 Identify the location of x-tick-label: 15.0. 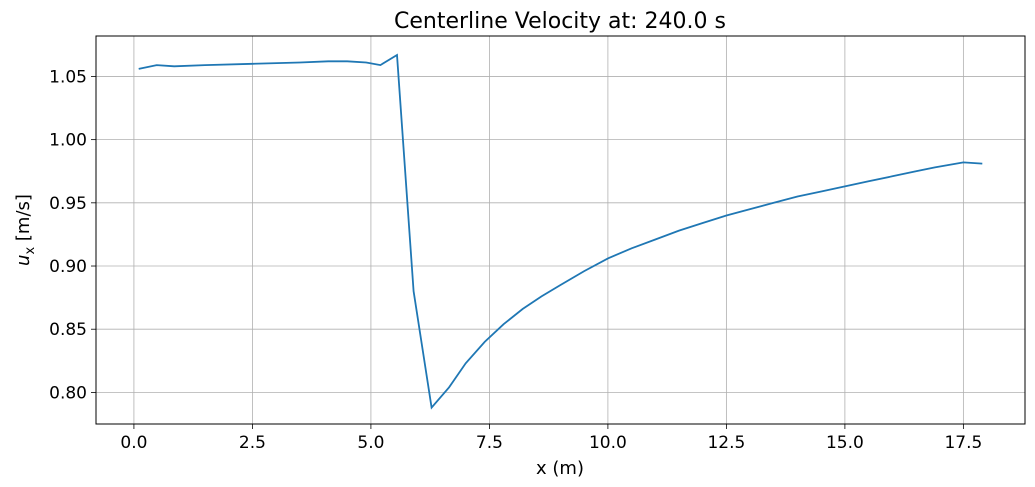
(845, 443).